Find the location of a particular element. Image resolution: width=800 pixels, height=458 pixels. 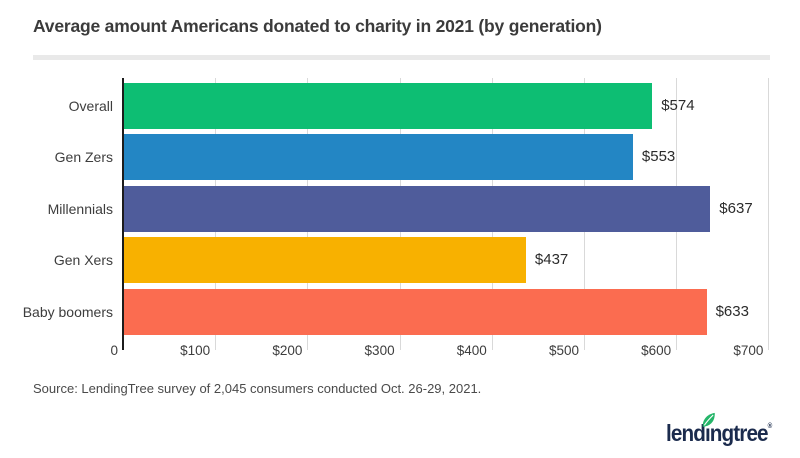

bar-overall is located at coordinates (388, 105).